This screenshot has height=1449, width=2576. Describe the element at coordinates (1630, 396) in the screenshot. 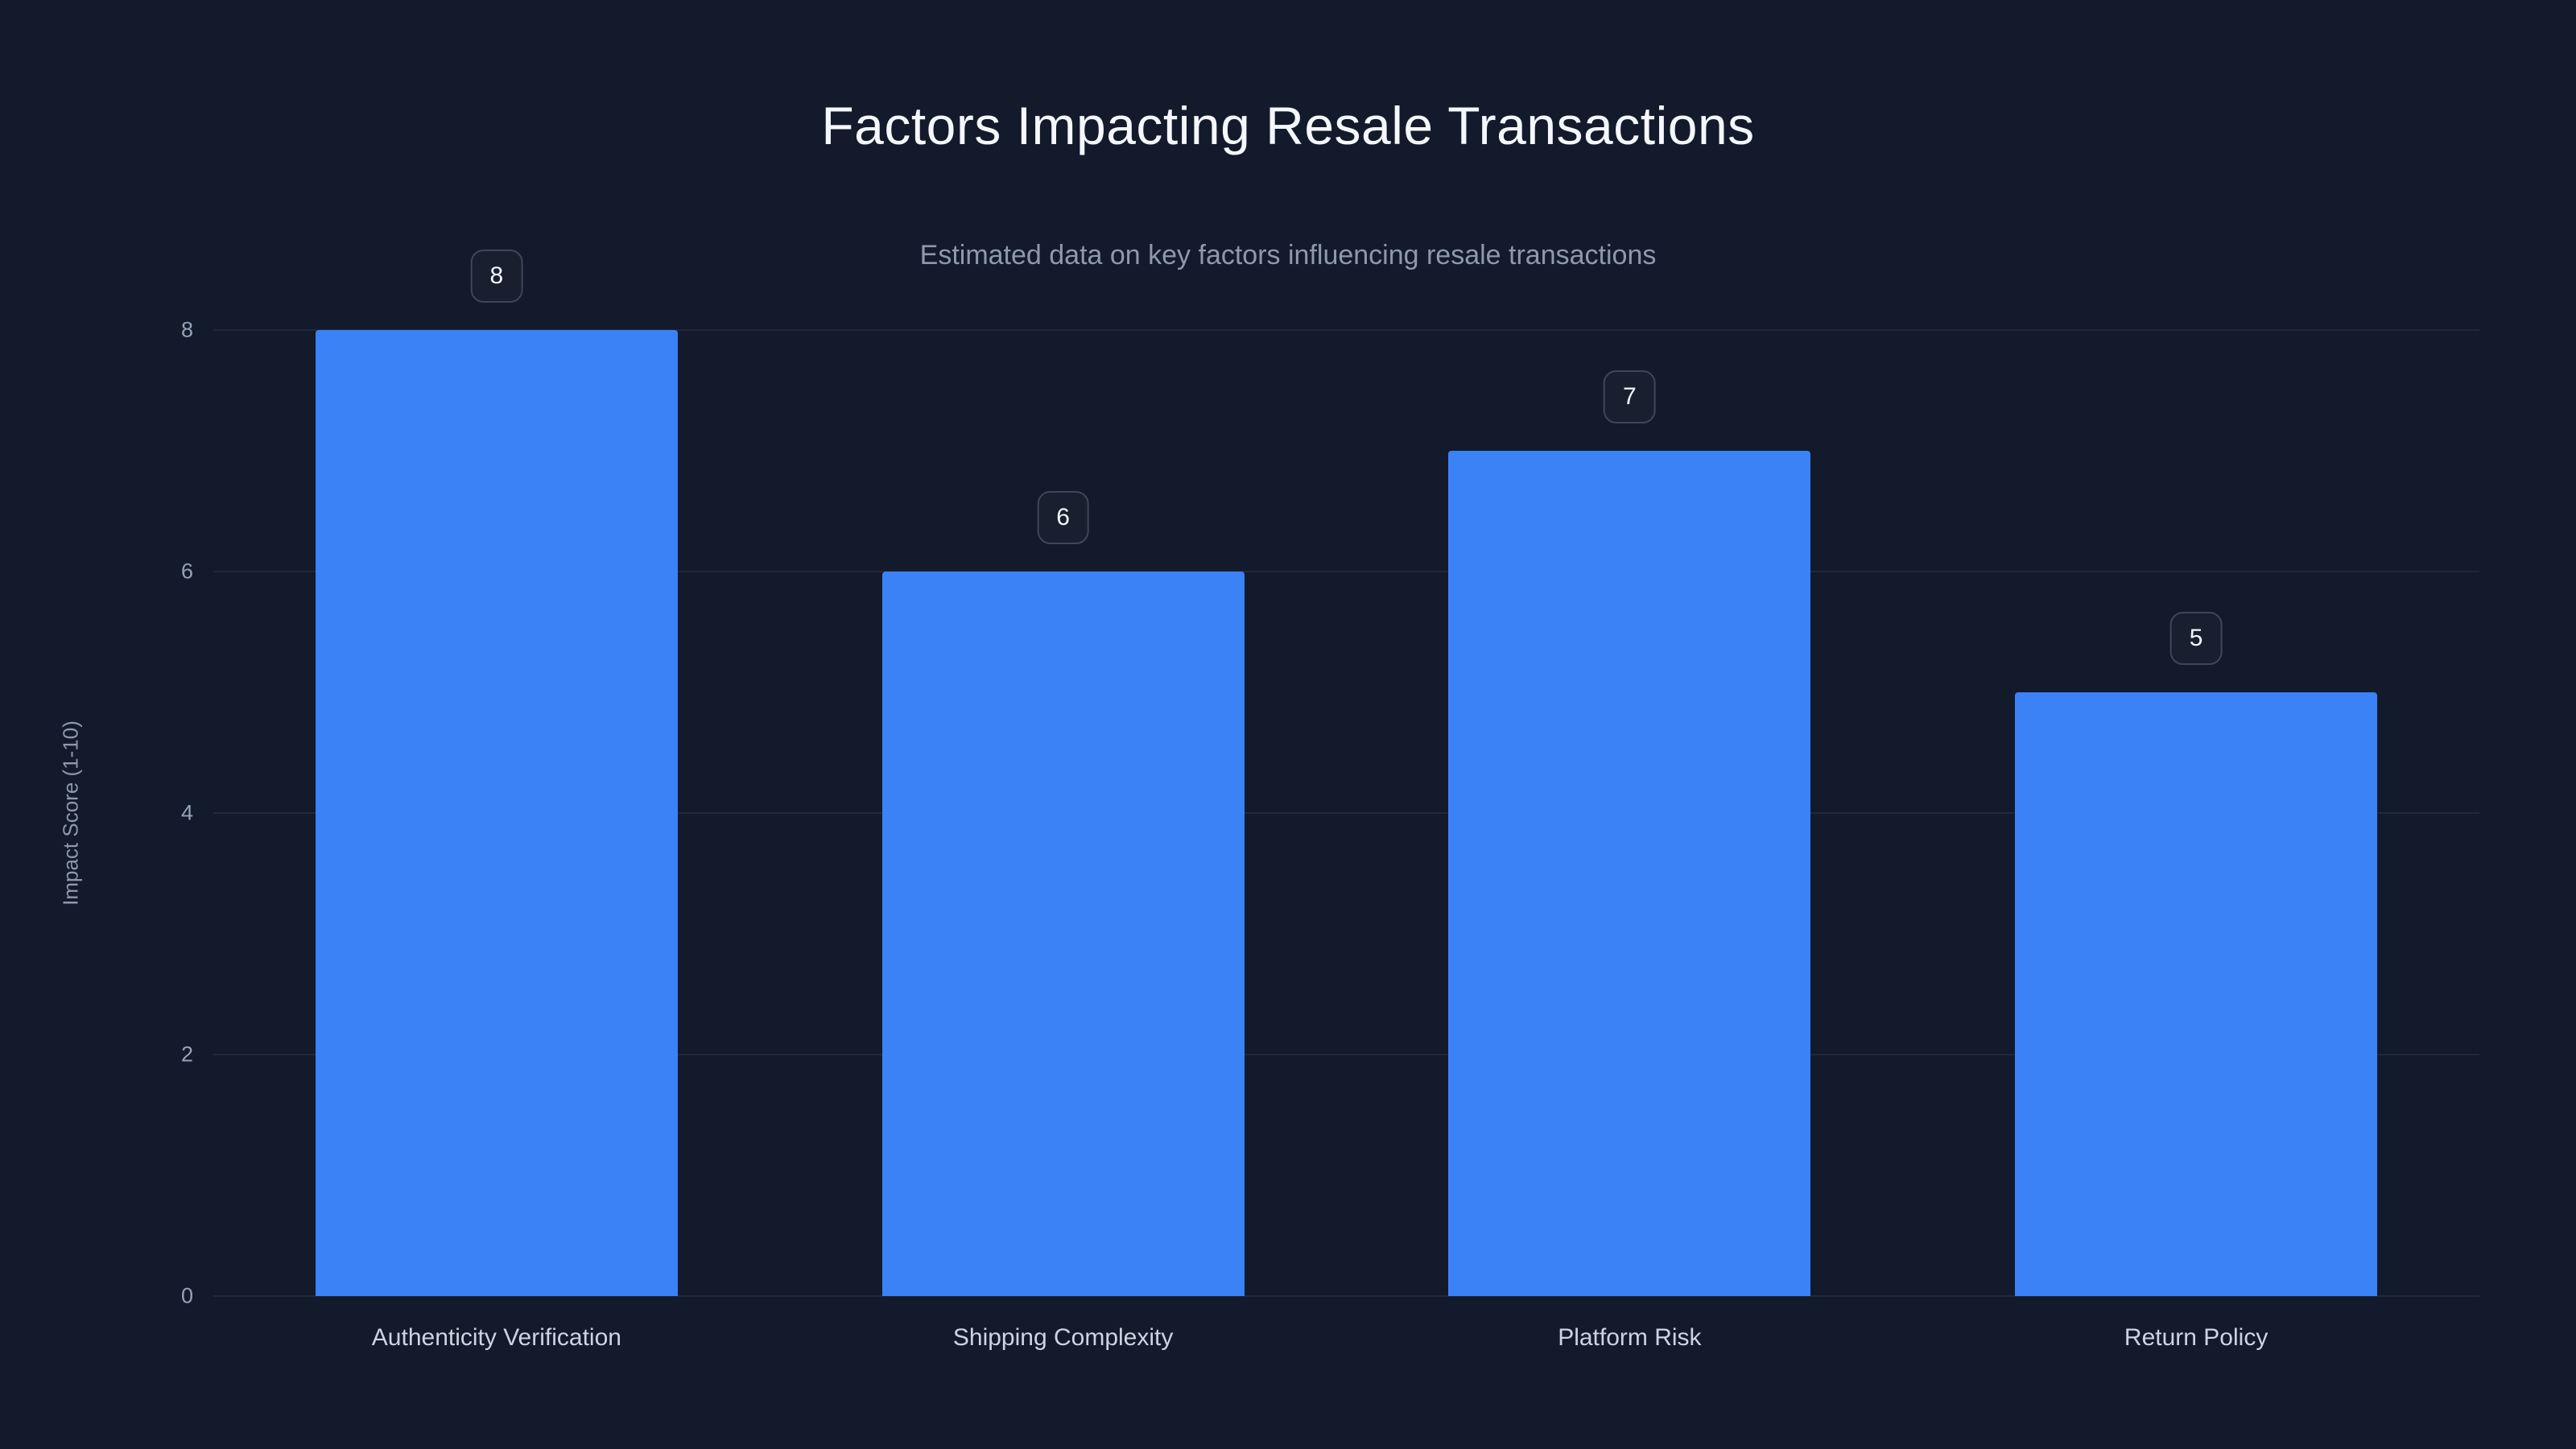

I see `value-badge: 7` at that location.